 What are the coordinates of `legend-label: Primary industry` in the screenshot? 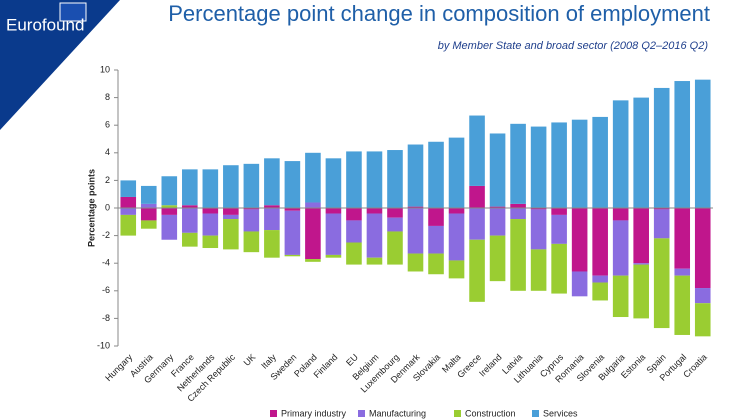 It's located at (314, 413).